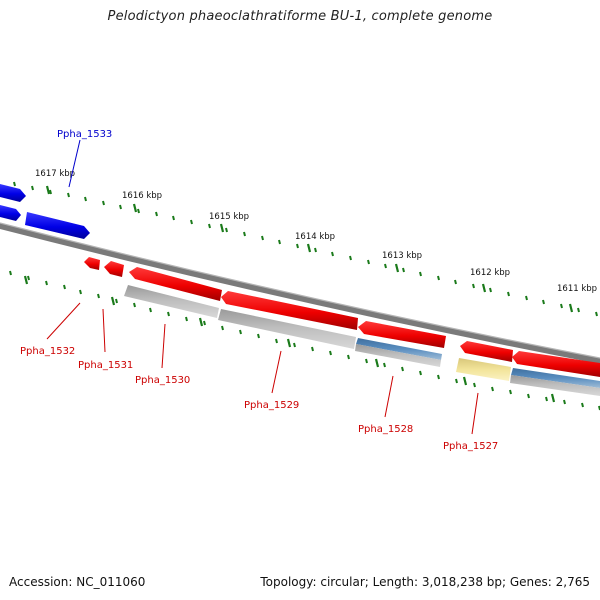 The height and width of the screenshot is (600, 600). I want to click on forward-strand-genes, so click(45, 211).